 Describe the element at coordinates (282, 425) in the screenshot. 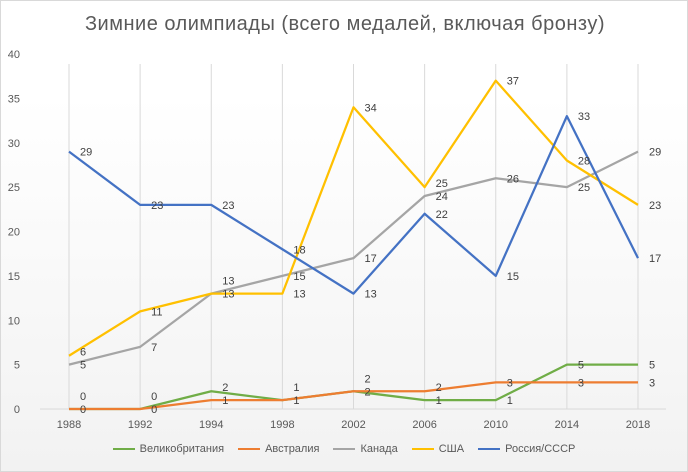

I see `x-tick-label: 1998` at that location.